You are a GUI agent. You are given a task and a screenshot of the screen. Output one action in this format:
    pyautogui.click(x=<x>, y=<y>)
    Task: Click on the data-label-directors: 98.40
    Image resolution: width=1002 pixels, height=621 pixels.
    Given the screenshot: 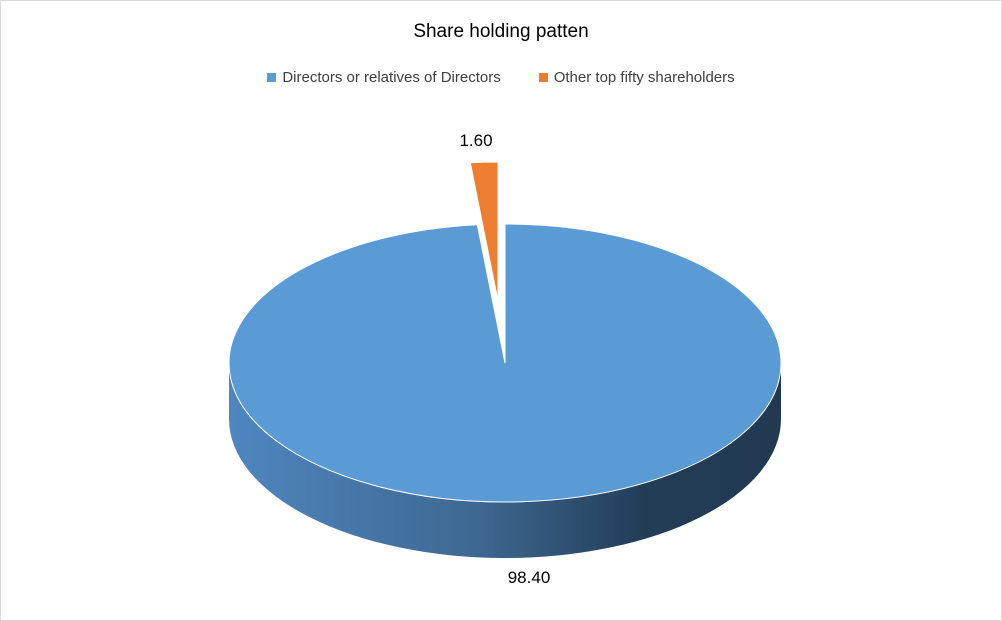 What is the action you would take?
    pyautogui.click(x=529, y=577)
    